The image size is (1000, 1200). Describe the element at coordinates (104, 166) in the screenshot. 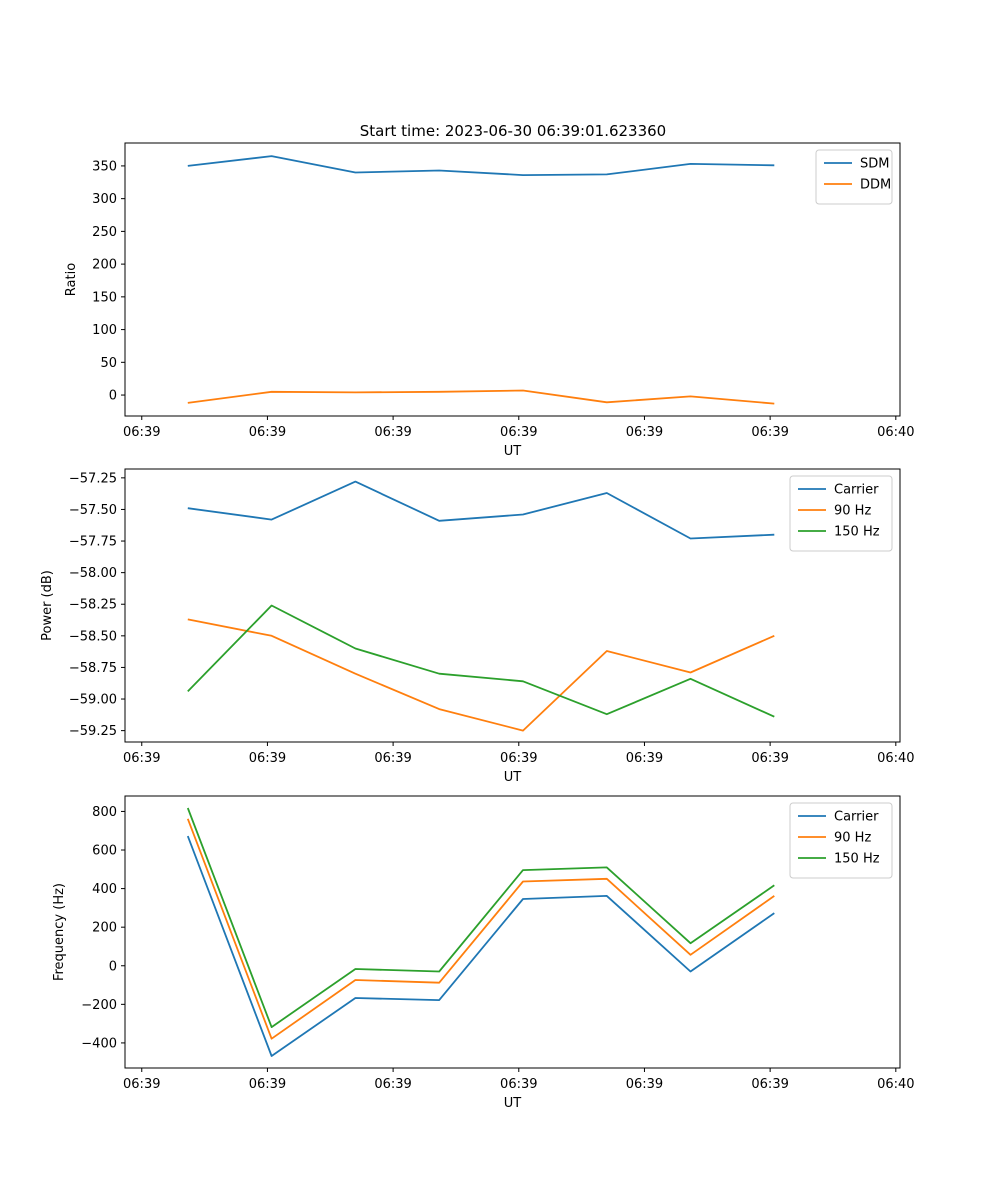

I see `y-tick-label: 350` at that location.